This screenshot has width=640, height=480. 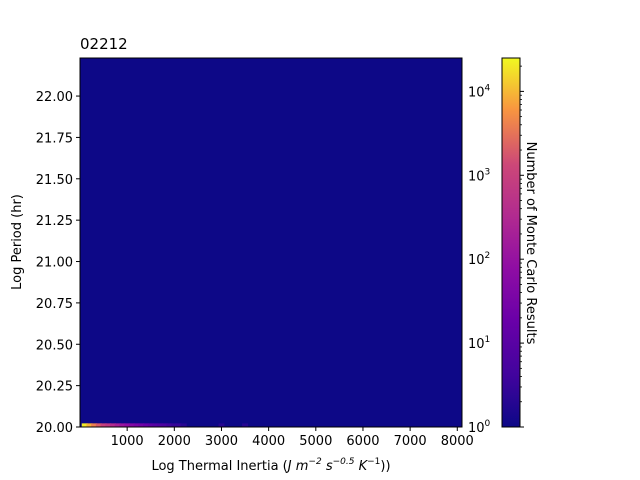 What do you see at coordinates (479, 175) in the screenshot?
I see `colorbar-tick-label: 10³` at bounding box center [479, 175].